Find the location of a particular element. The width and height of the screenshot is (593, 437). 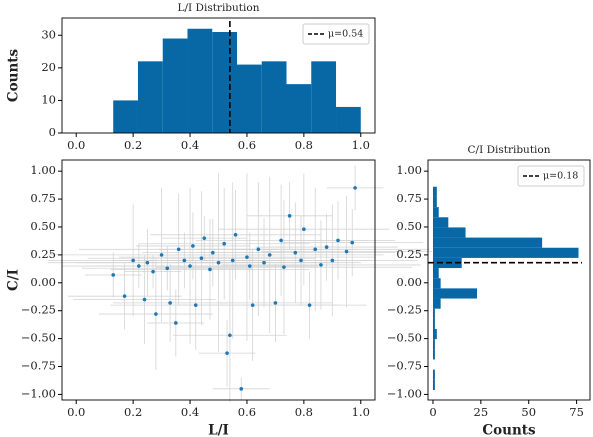

axes-title: L/I Distribution is located at coordinates (219, 8).